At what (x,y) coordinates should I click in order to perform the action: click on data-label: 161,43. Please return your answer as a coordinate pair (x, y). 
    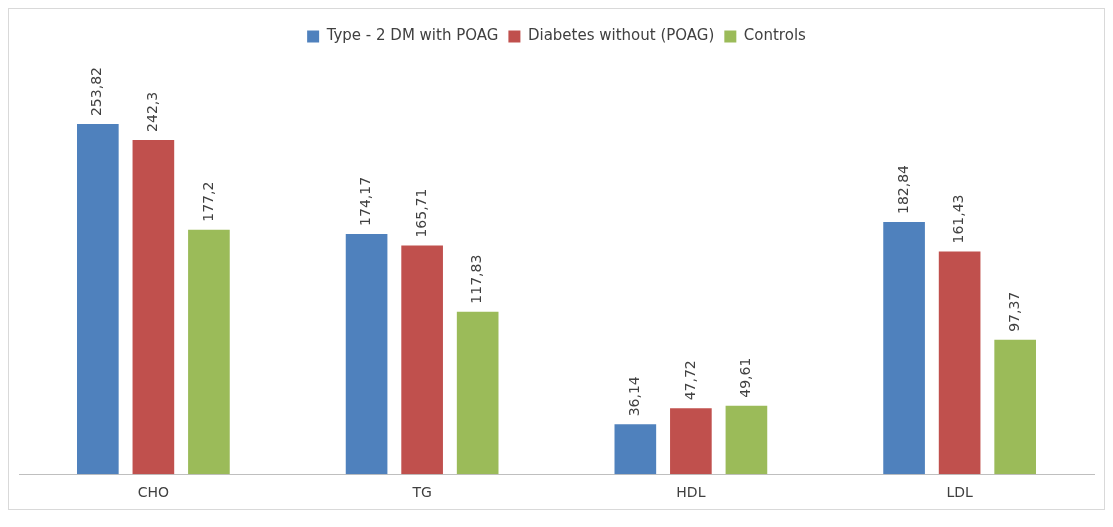
    Looking at the image, I should click on (958, 219).